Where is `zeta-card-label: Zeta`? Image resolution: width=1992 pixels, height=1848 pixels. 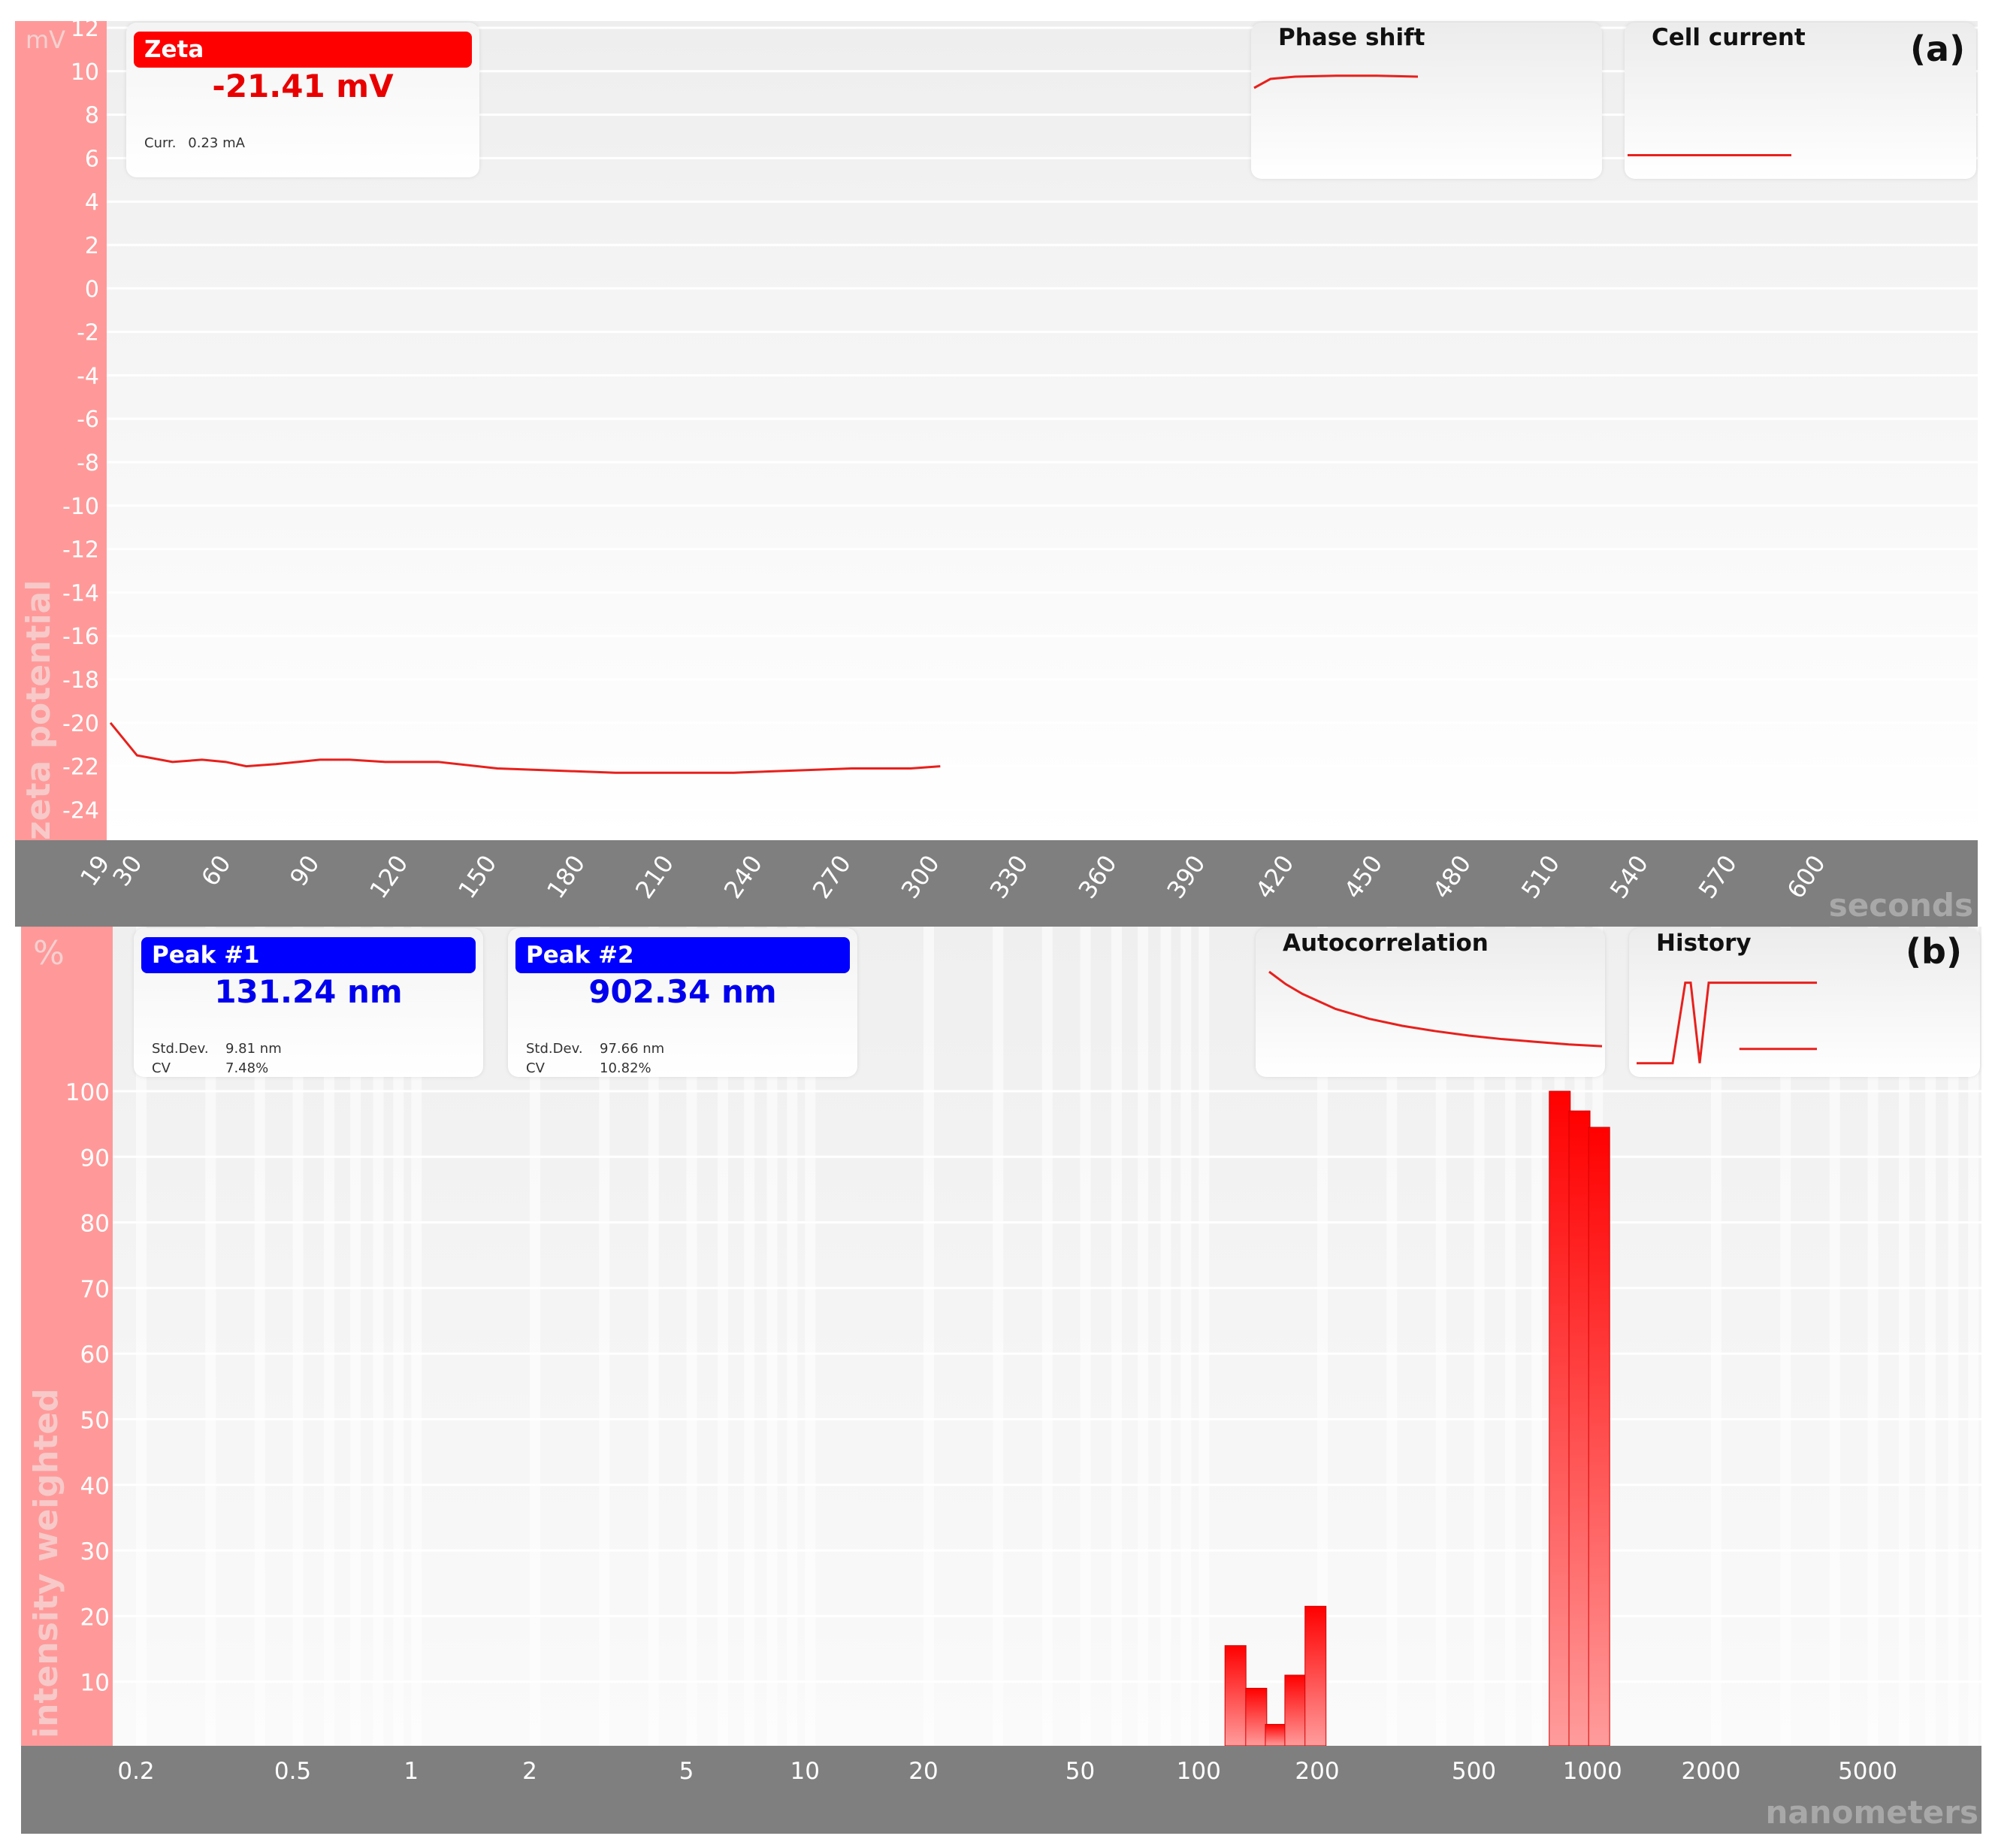 zeta-card-label: Zeta is located at coordinates (303, 50).